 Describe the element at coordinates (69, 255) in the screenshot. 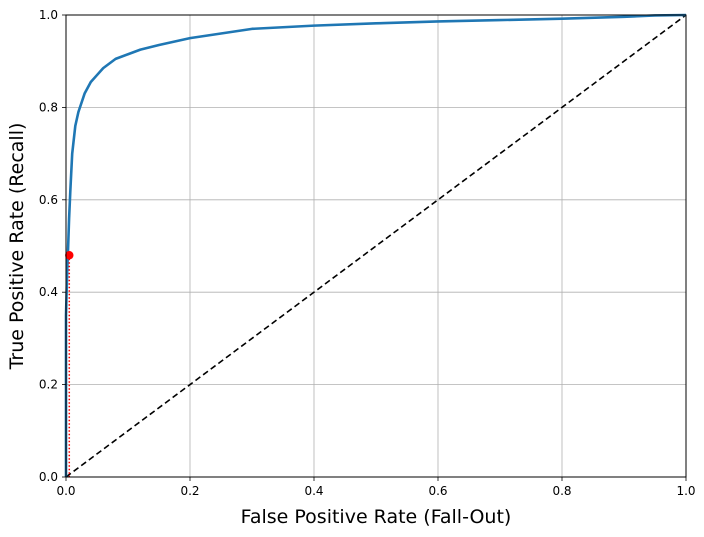

I see `threshold-point` at that location.